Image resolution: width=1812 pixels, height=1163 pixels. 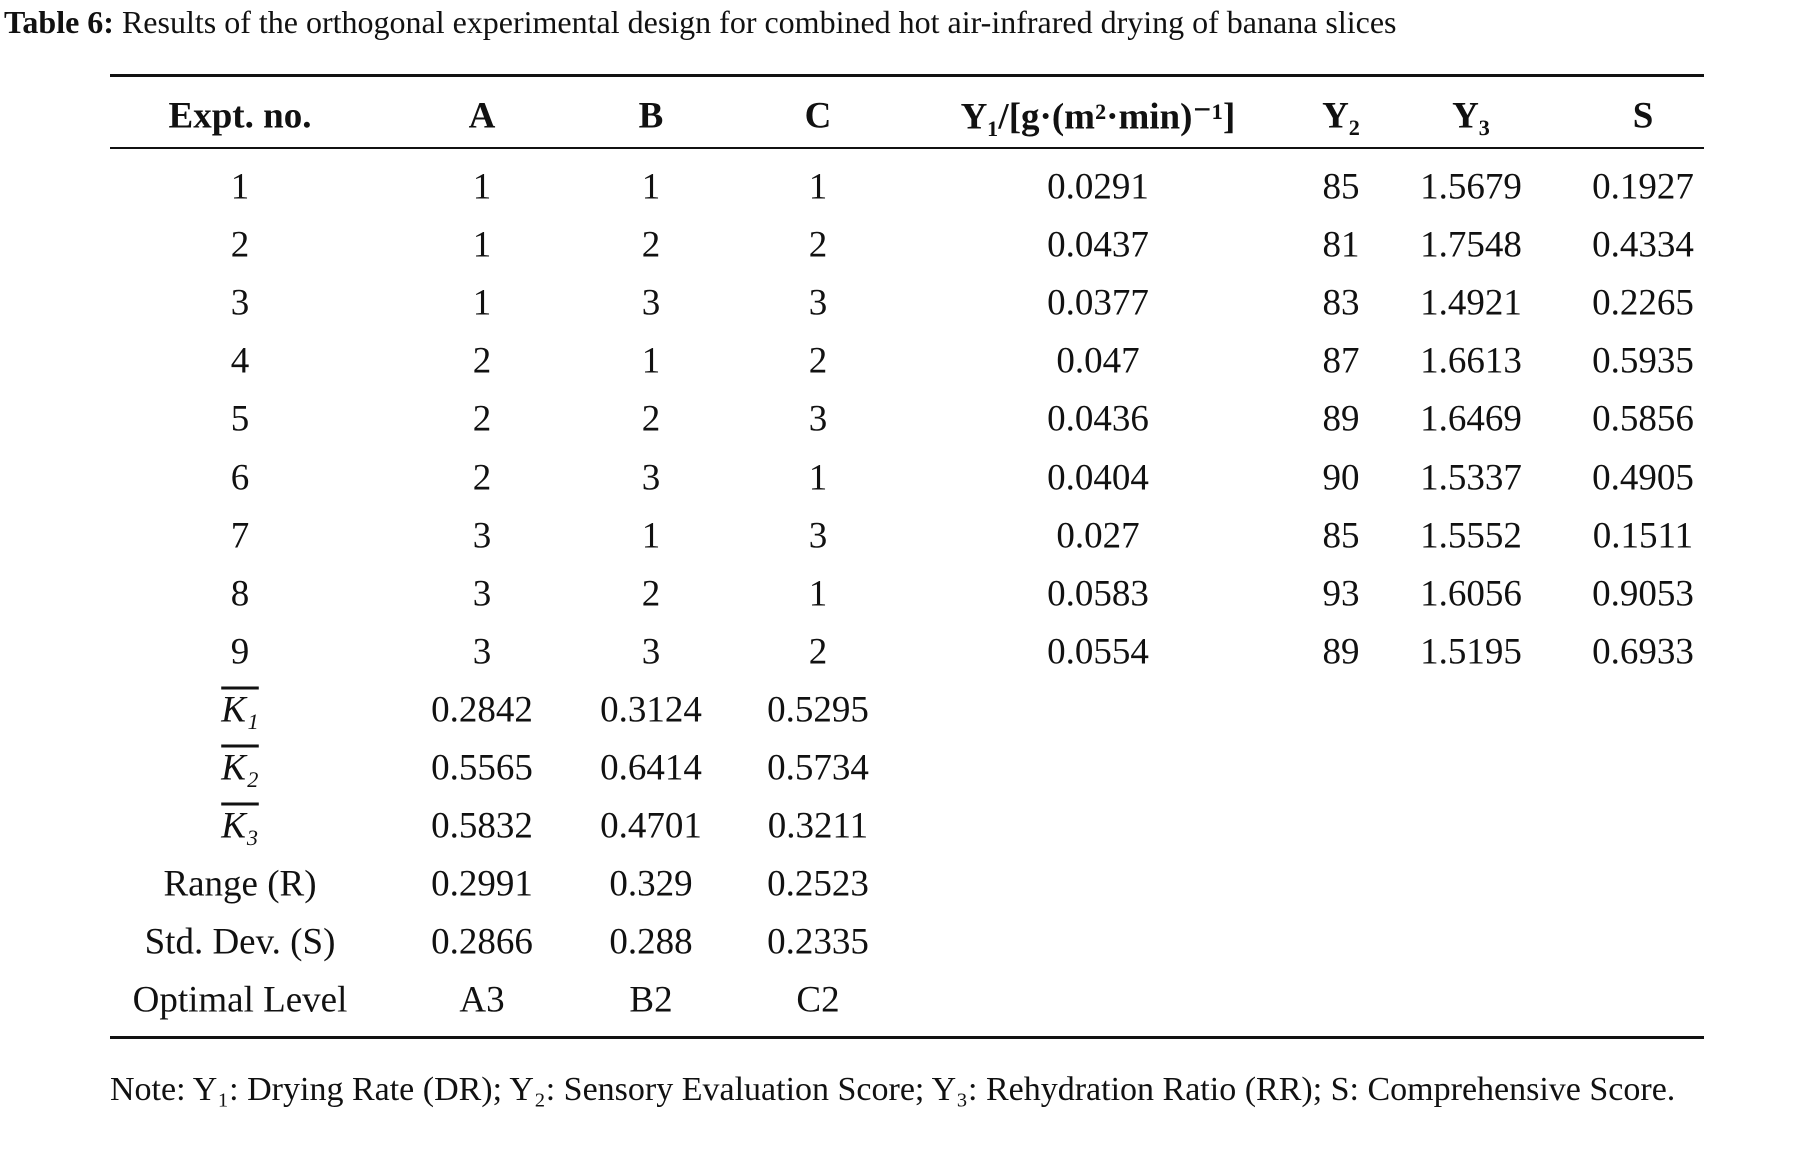 What do you see at coordinates (1643, 477) in the screenshot?
I see `table-cell: 0.4905` at bounding box center [1643, 477].